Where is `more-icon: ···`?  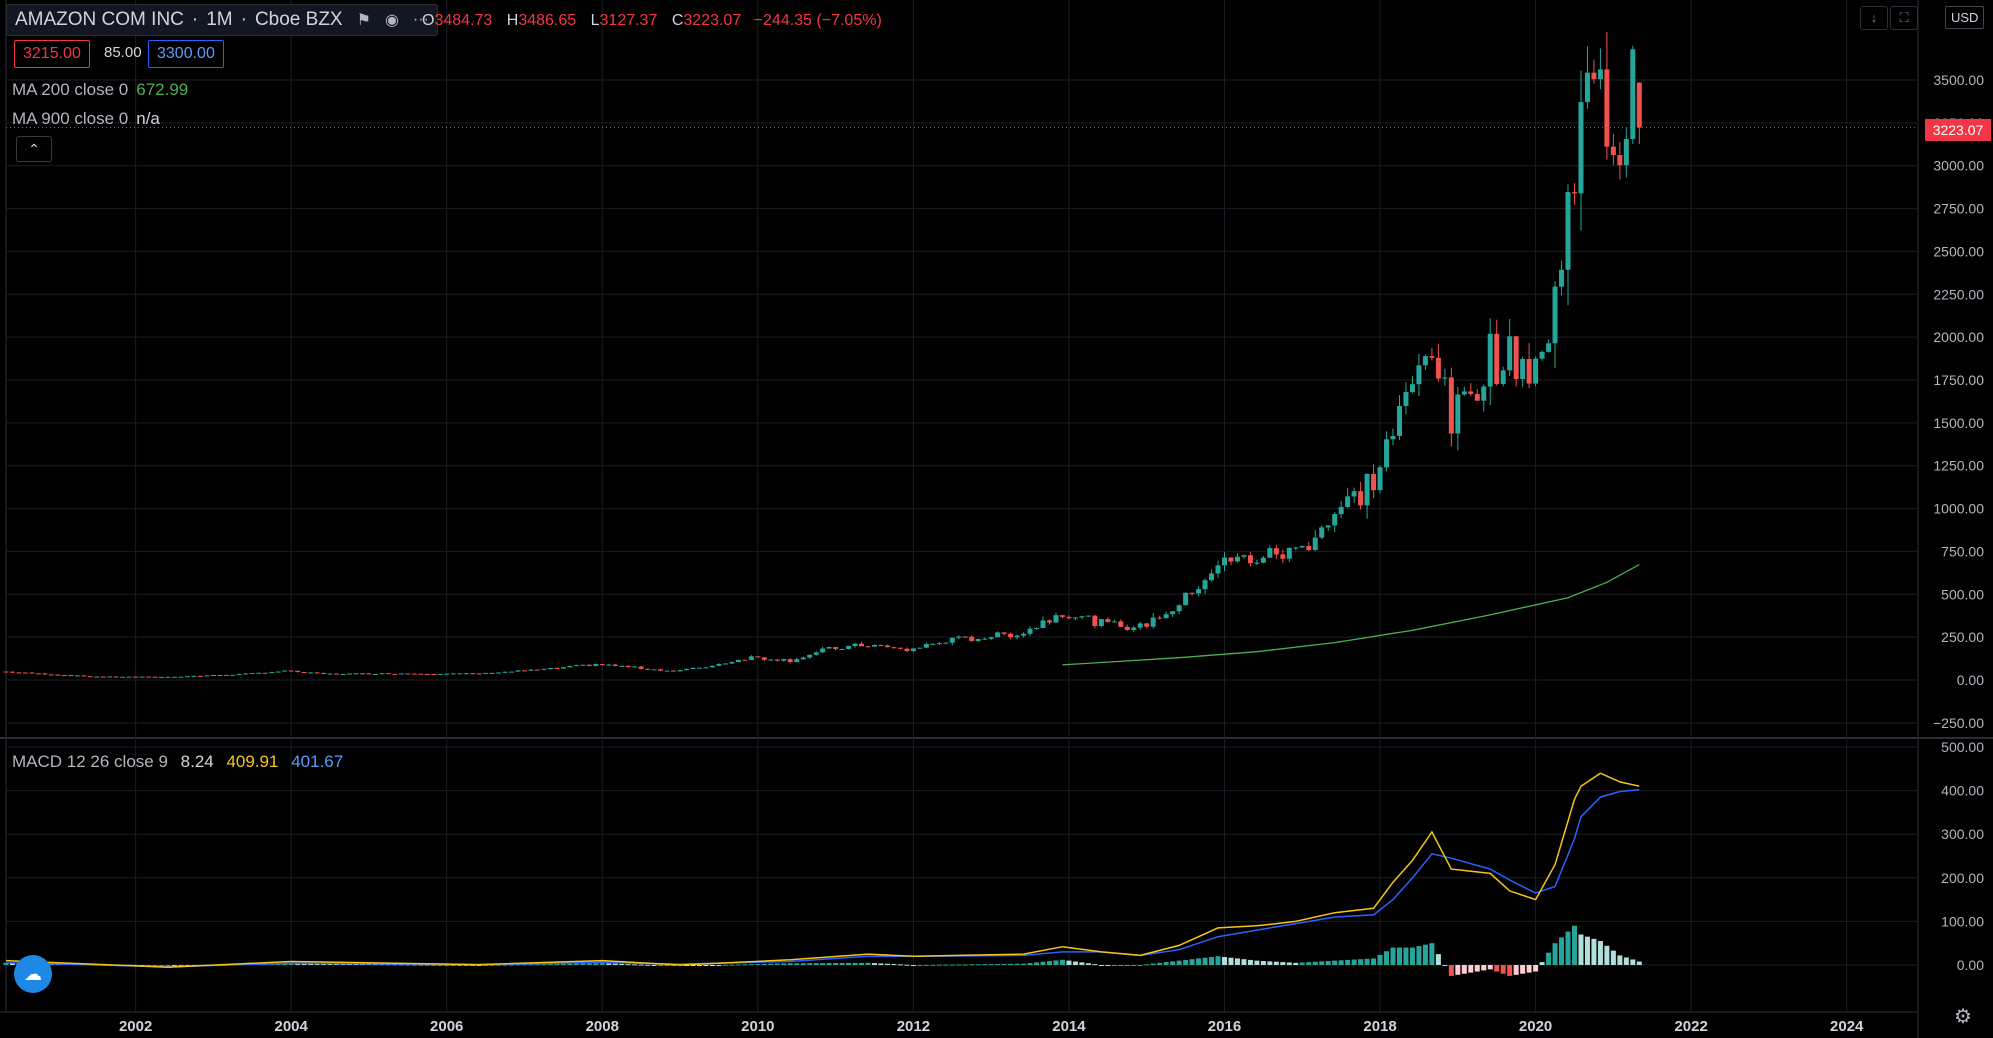 more-icon: ··· is located at coordinates (420, 19).